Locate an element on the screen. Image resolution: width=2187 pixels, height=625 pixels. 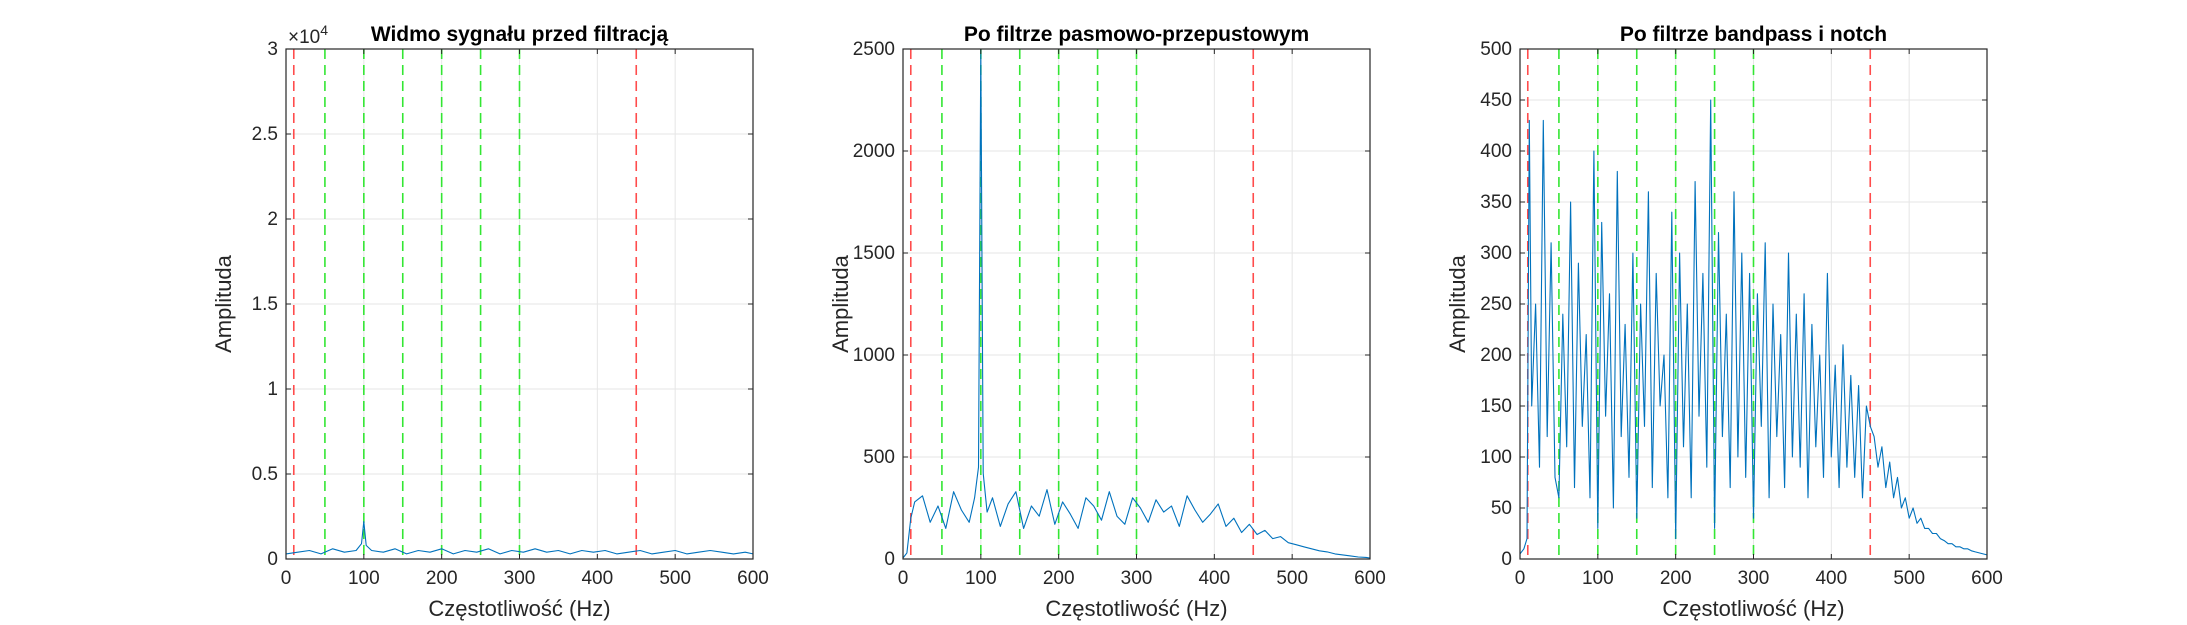
y-tick-label: 1000 is located at coordinates (874, 355).